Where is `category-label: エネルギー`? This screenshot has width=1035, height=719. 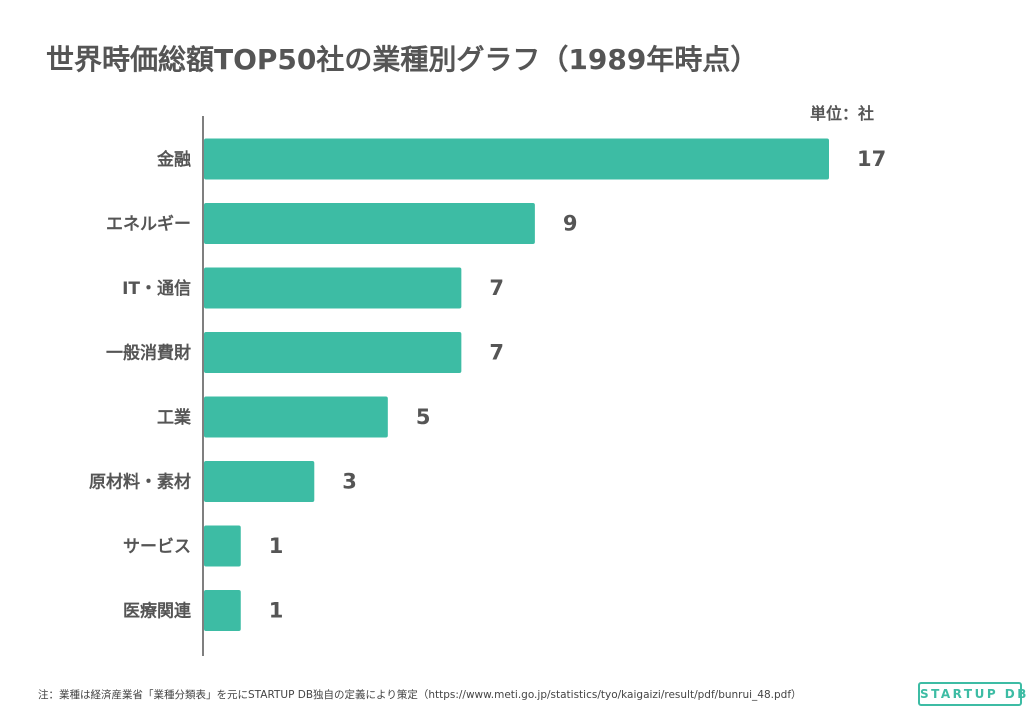 category-label: エネルギー is located at coordinates (148, 225).